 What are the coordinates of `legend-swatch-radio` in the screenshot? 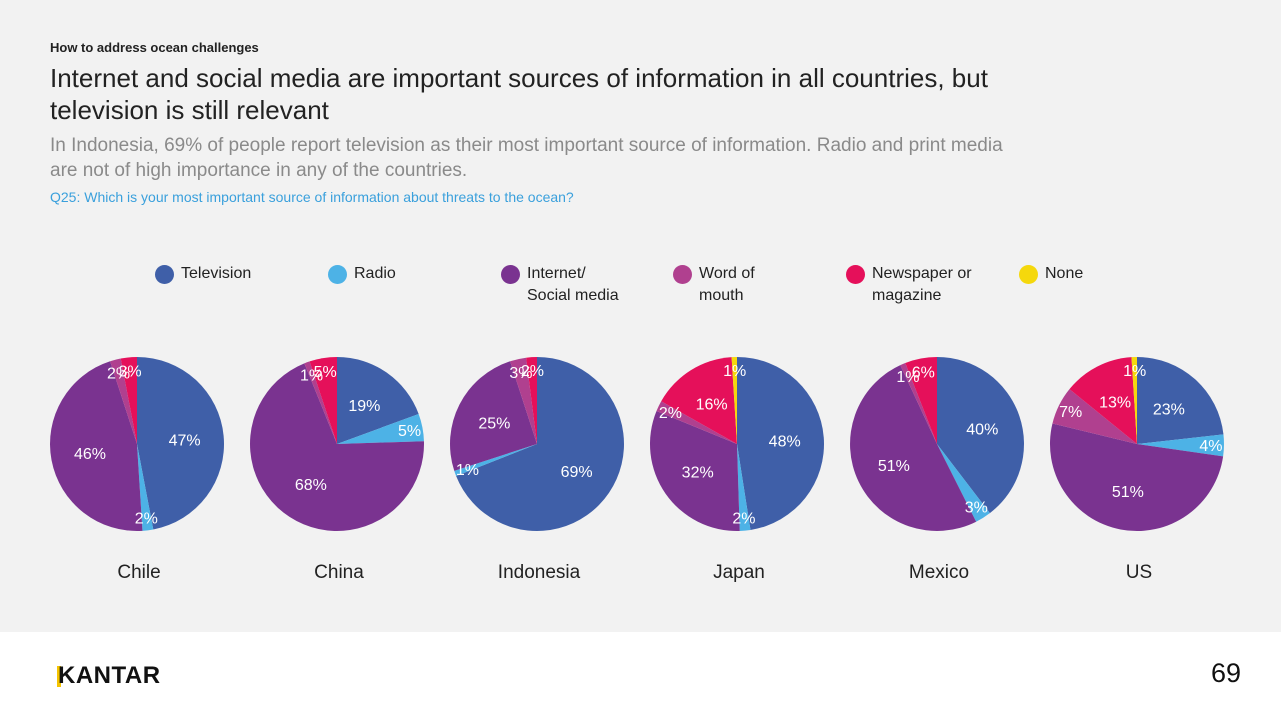 It's located at (337, 274).